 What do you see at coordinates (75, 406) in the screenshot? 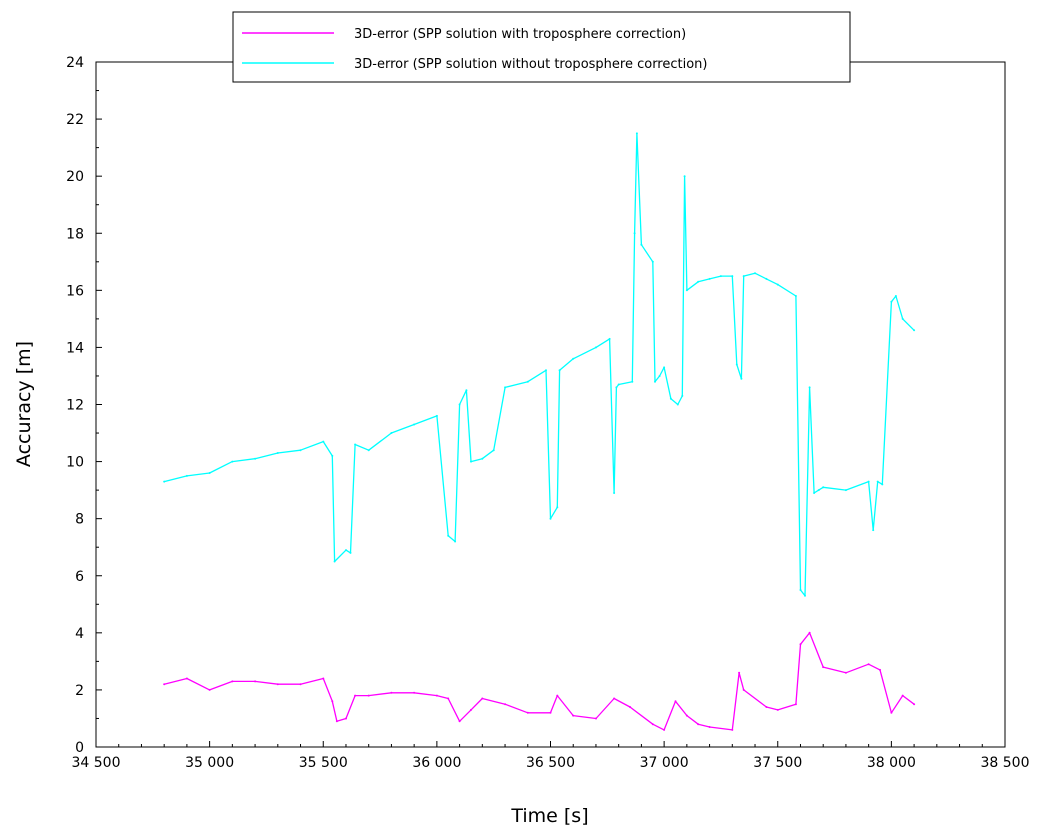
I see `y-tick-label: 12` at bounding box center [75, 406].